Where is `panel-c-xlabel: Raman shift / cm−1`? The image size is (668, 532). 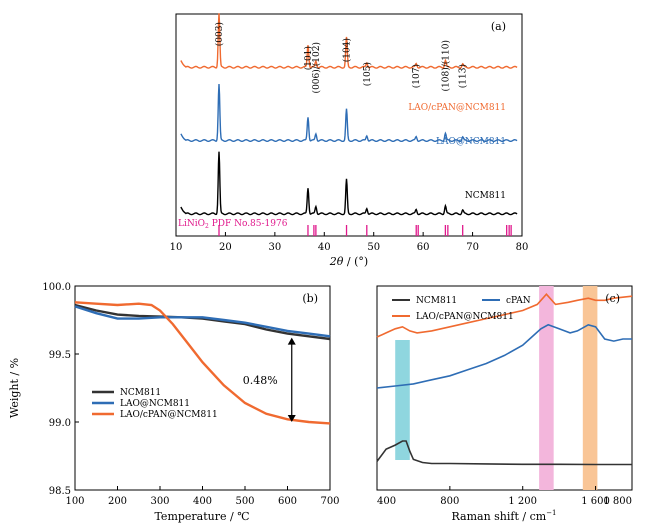
panel-c-xlabel: Raman shift / cm−1 is located at coordinates (503, 516).